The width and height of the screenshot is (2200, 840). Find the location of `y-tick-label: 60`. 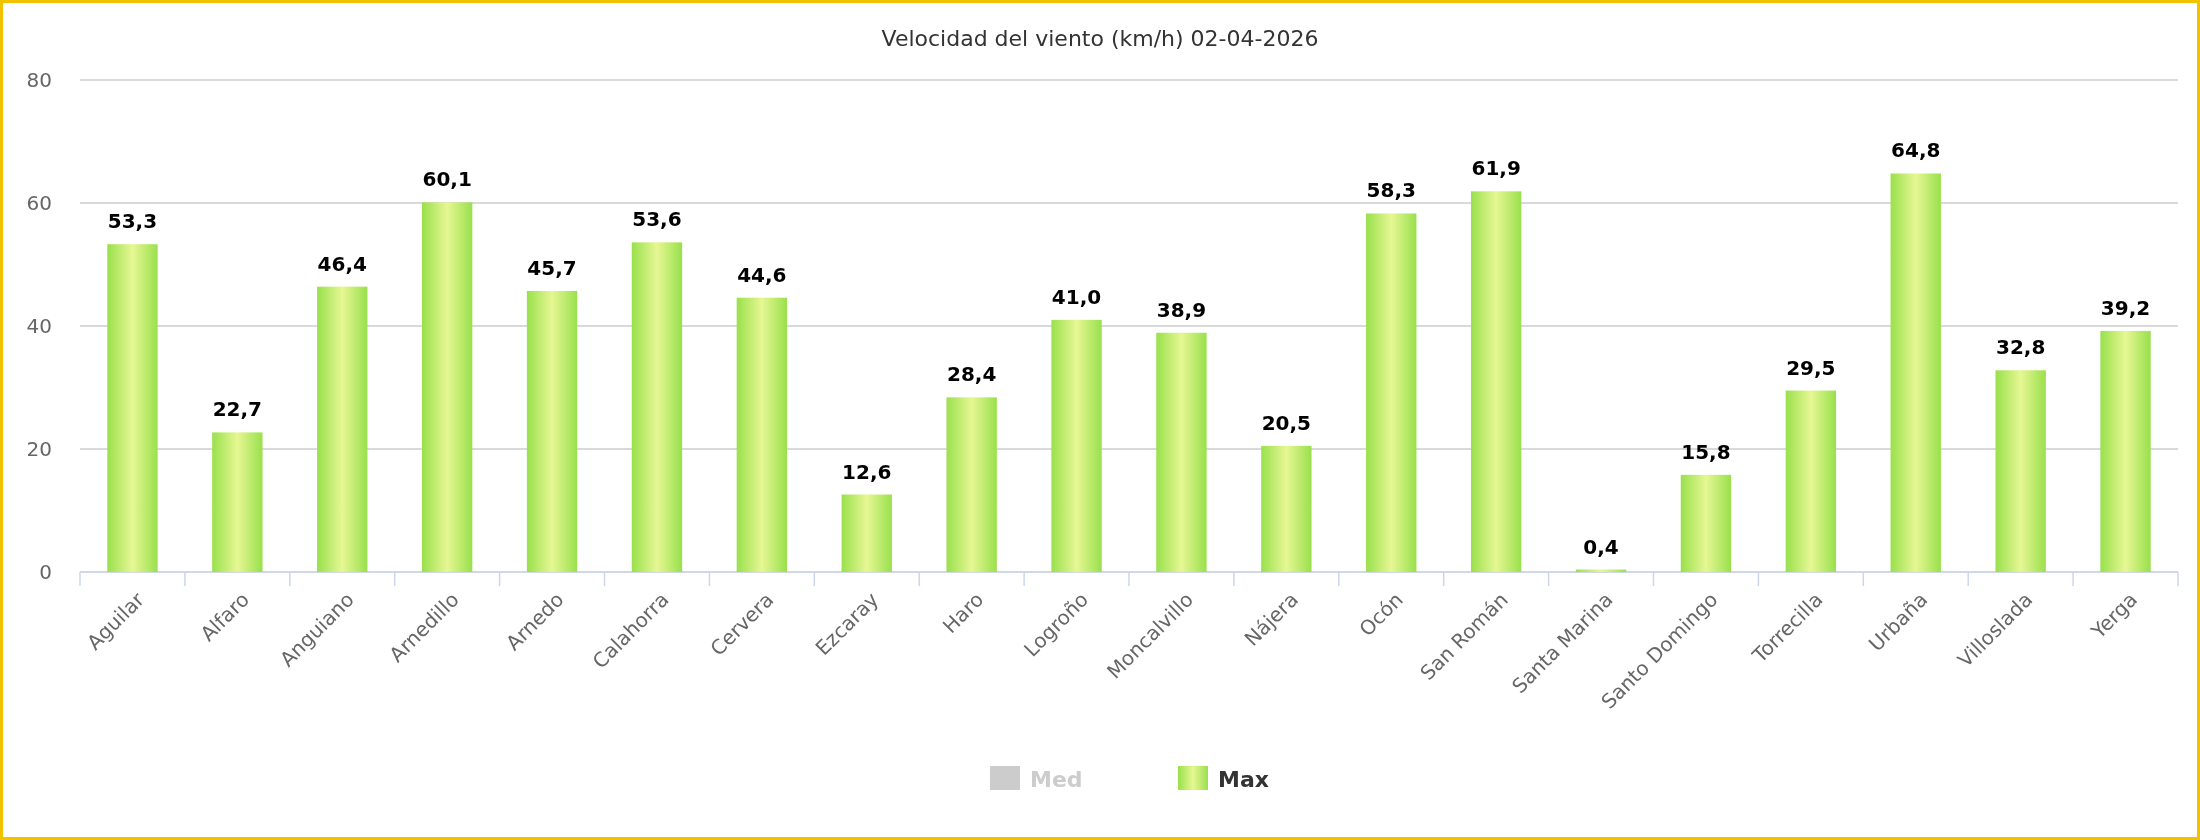

y-tick-label: 60 is located at coordinates (39, 203).